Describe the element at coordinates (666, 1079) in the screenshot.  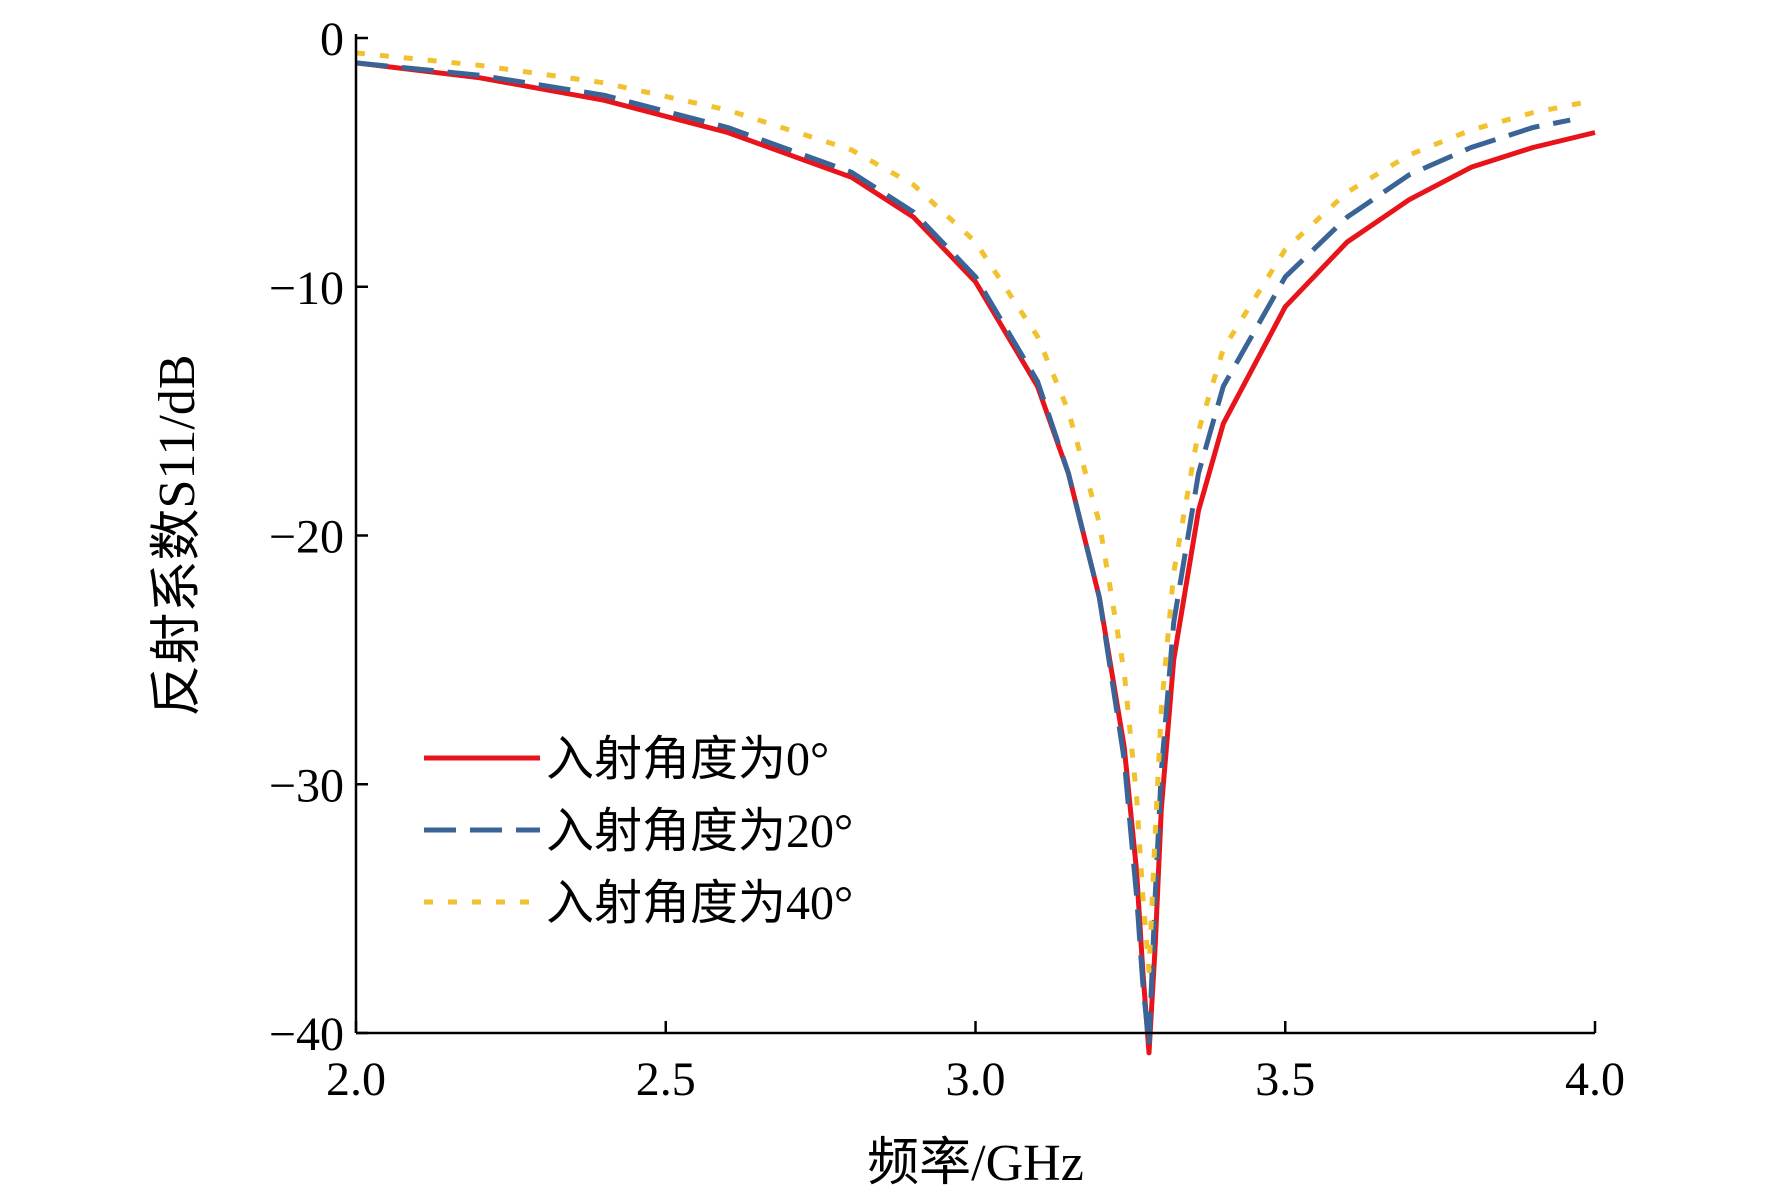
I see `x-tick-label: 2.5` at that location.